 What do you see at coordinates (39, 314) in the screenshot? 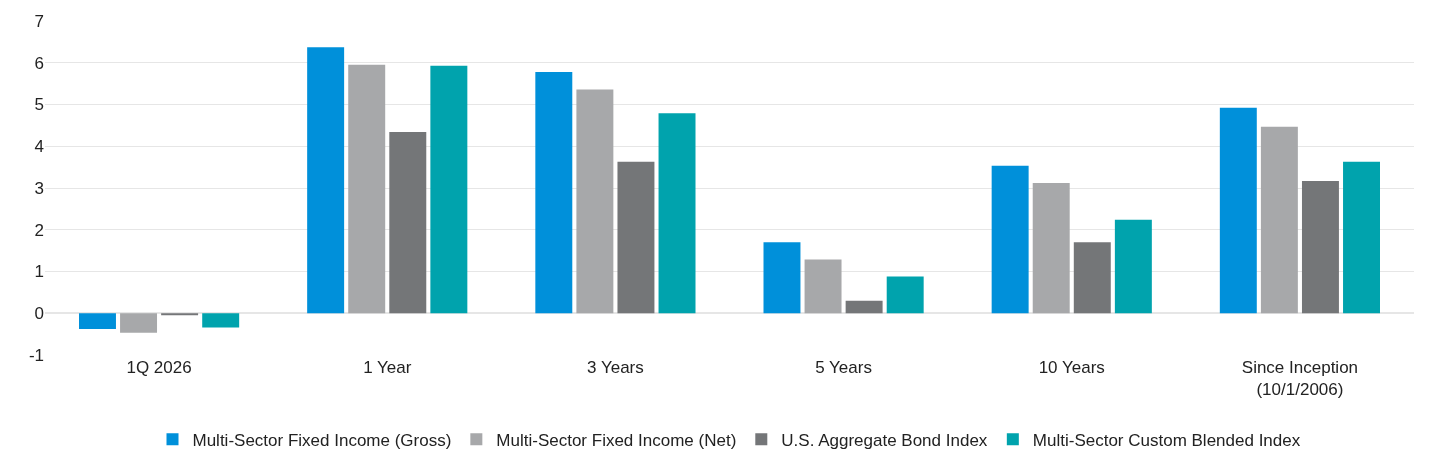
I see `y-tick-label: 0` at bounding box center [39, 314].